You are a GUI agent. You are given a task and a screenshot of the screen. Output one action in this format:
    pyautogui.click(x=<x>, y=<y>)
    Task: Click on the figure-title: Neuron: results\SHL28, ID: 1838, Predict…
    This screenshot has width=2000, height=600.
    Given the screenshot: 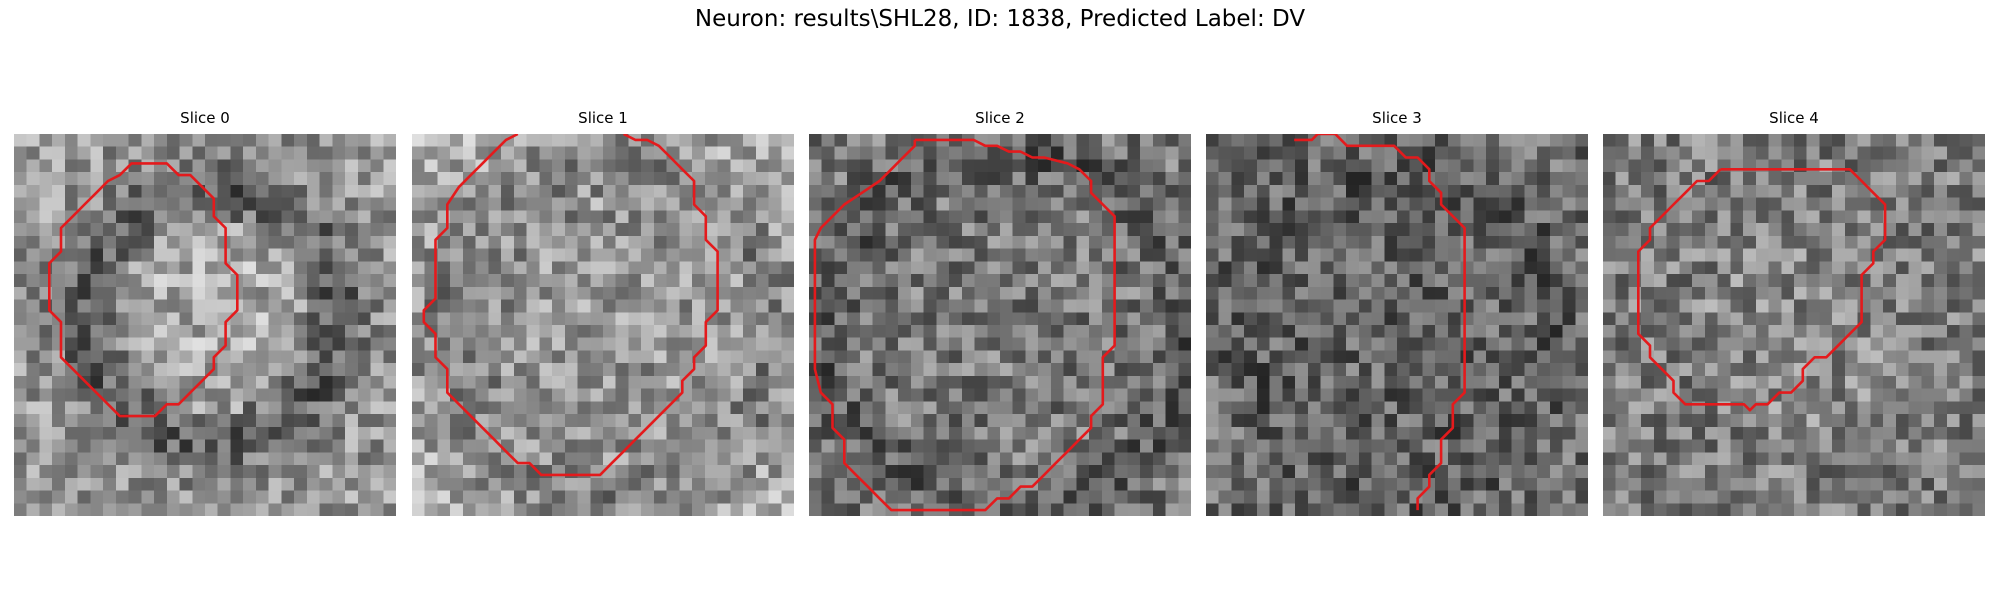 What is the action you would take?
    pyautogui.click(x=1000, y=19)
    